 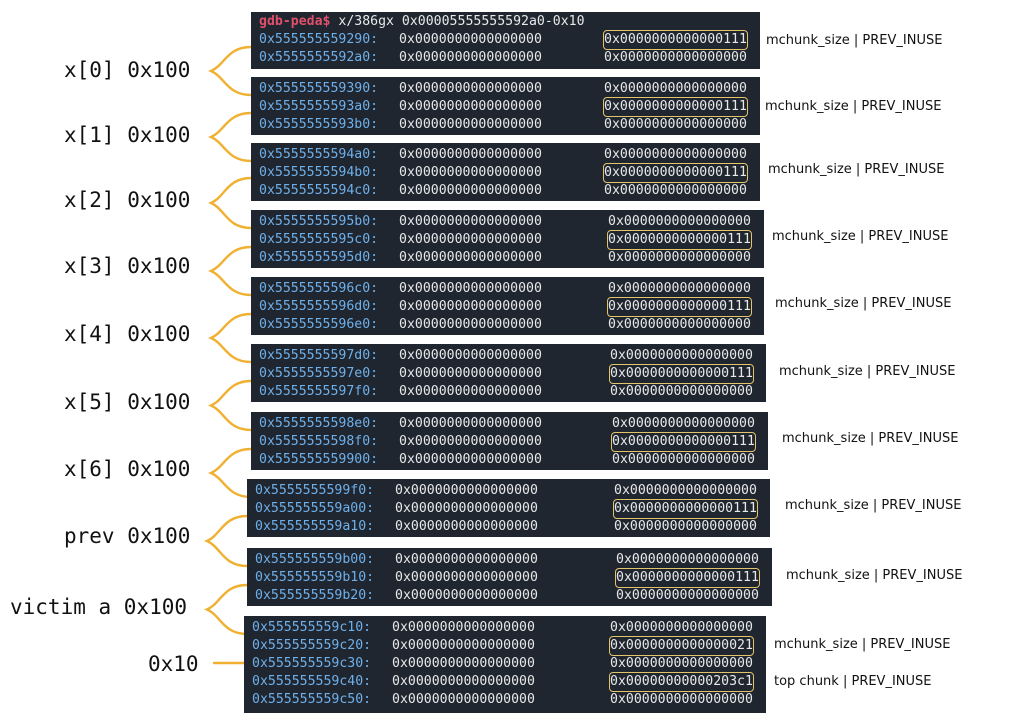 What do you see at coordinates (127, 70) in the screenshot?
I see `chunk-label: x[0] 0x100` at bounding box center [127, 70].